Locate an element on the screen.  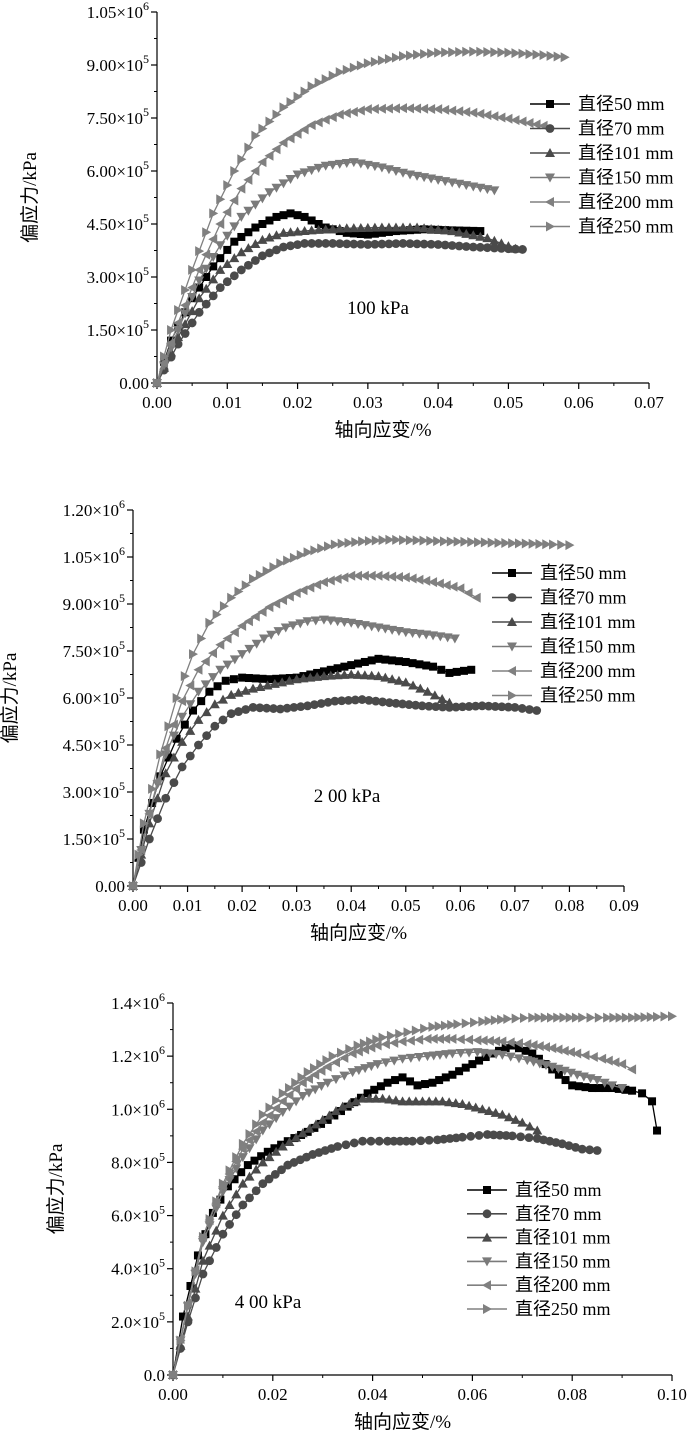
legend-label: 直径250 mm is located at coordinates (563, 1309).